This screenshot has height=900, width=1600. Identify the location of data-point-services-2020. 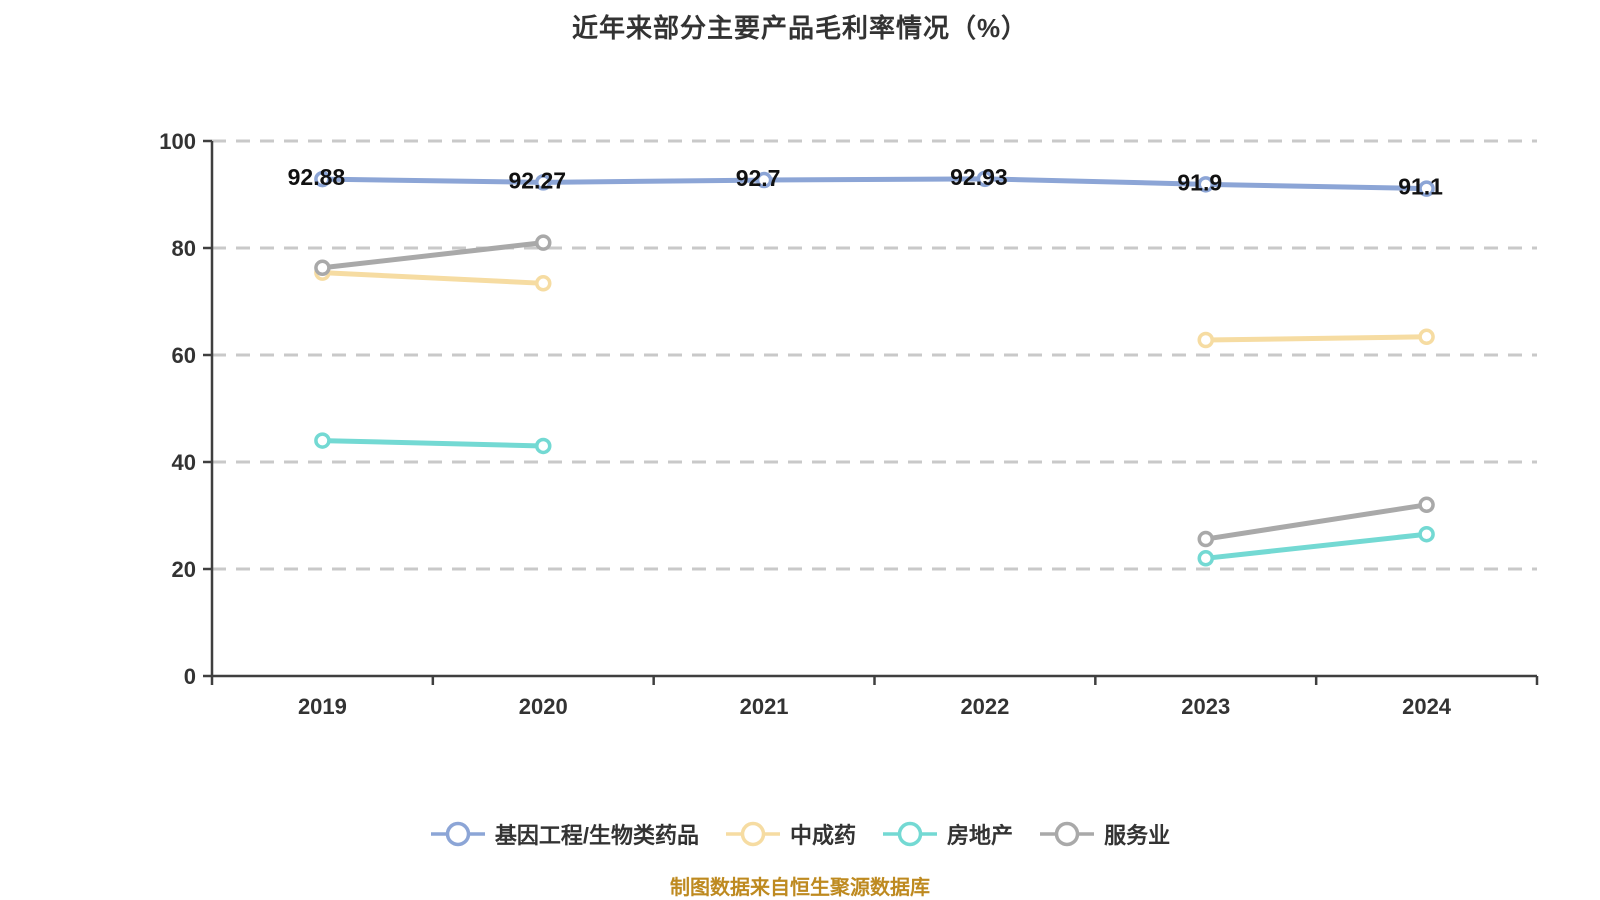
(543, 242).